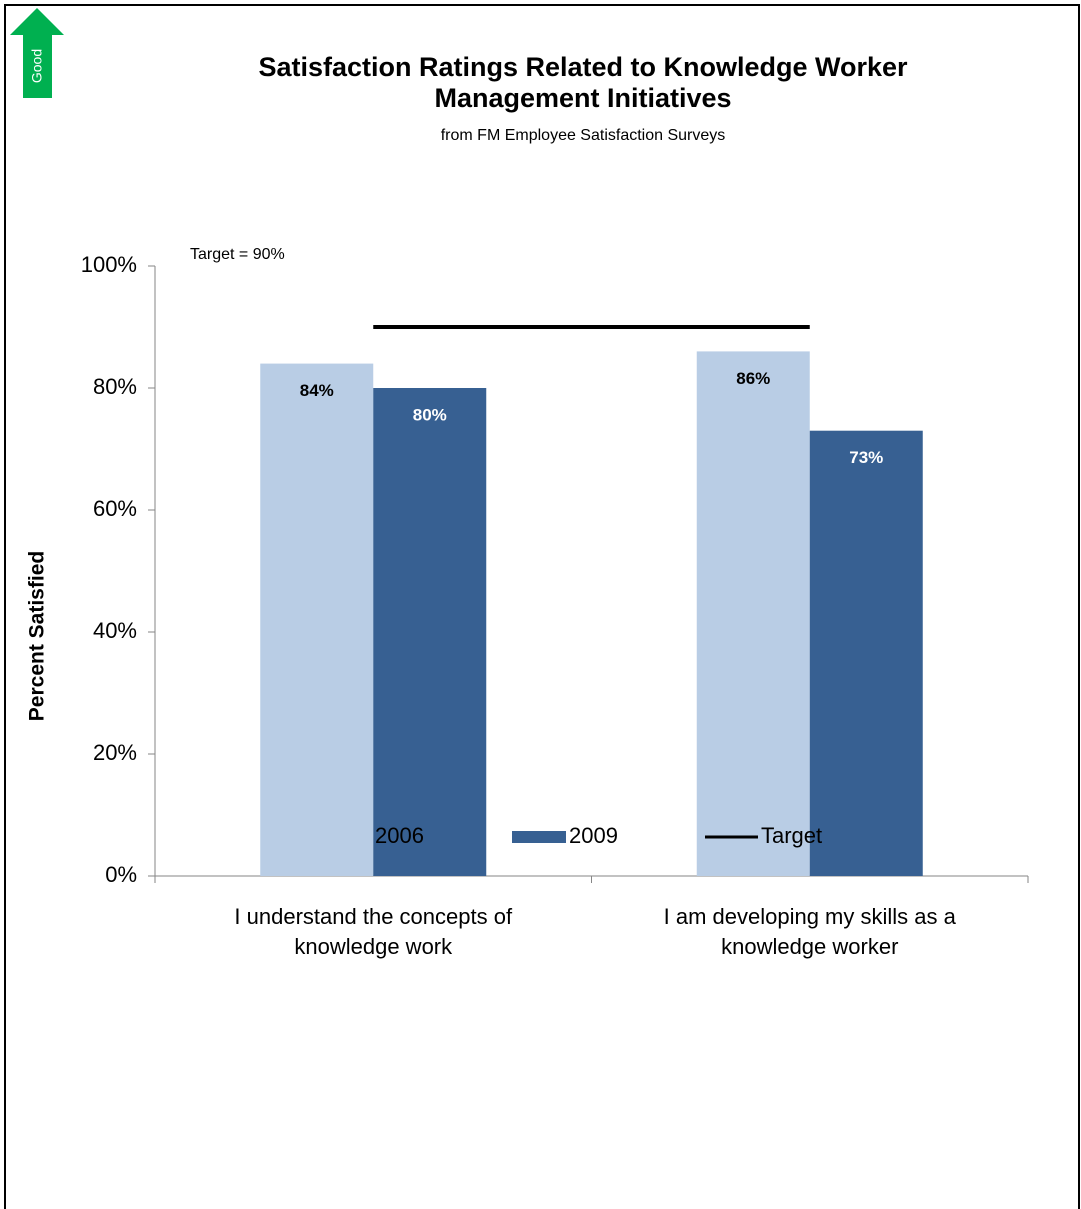 The image size is (1081, 1209). What do you see at coordinates (37, 636) in the screenshot?
I see `y-axis-title: Percent Satisfied` at bounding box center [37, 636].